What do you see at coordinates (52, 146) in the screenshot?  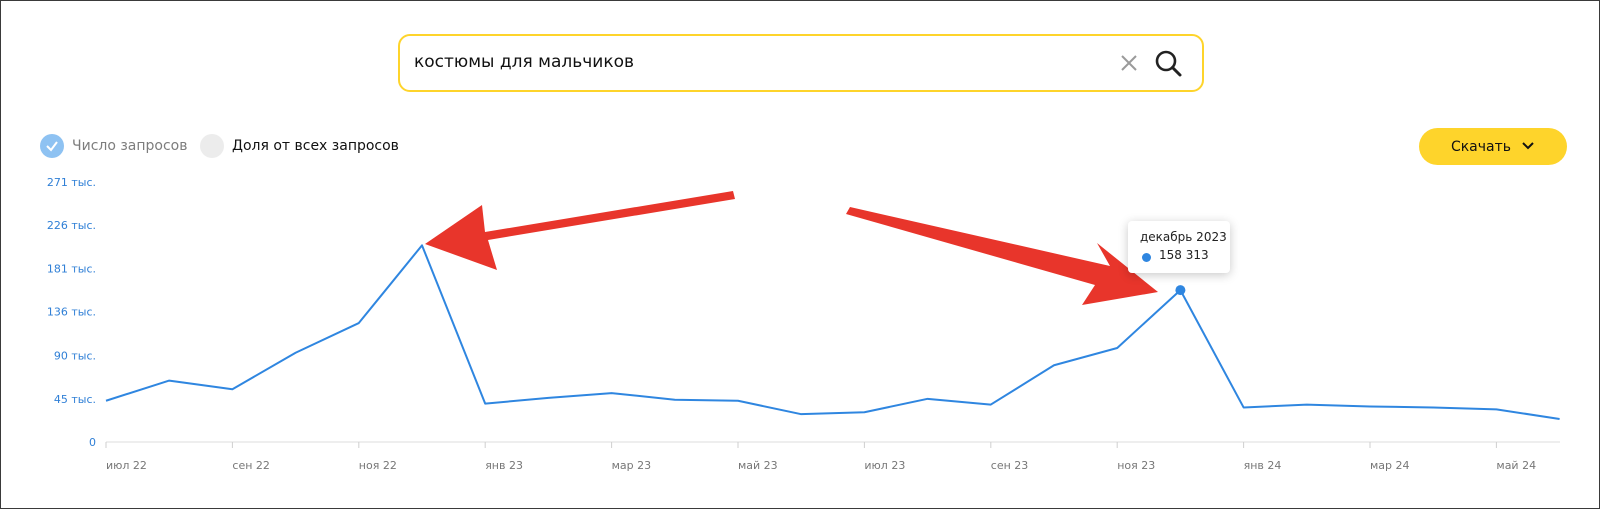 I see `check-icon` at bounding box center [52, 146].